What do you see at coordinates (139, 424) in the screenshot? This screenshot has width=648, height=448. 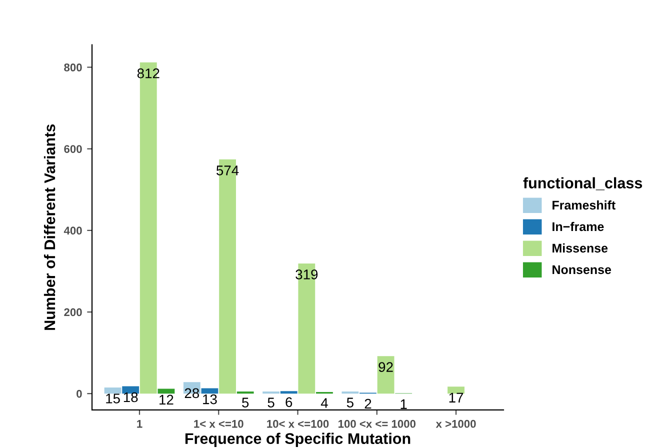 I see `x-tick-label: 1` at bounding box center [139, 424].